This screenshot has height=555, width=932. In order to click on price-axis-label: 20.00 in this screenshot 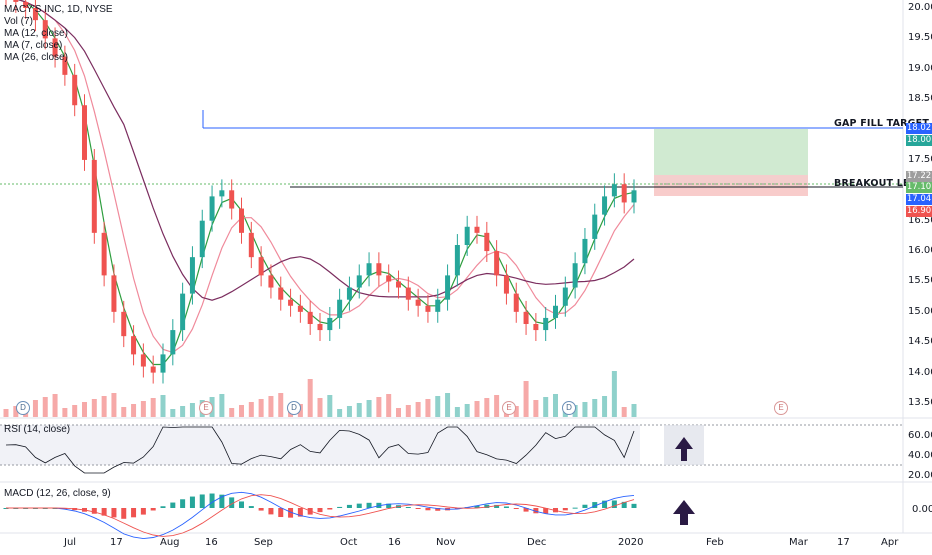, I will do `click(920, 7)`.